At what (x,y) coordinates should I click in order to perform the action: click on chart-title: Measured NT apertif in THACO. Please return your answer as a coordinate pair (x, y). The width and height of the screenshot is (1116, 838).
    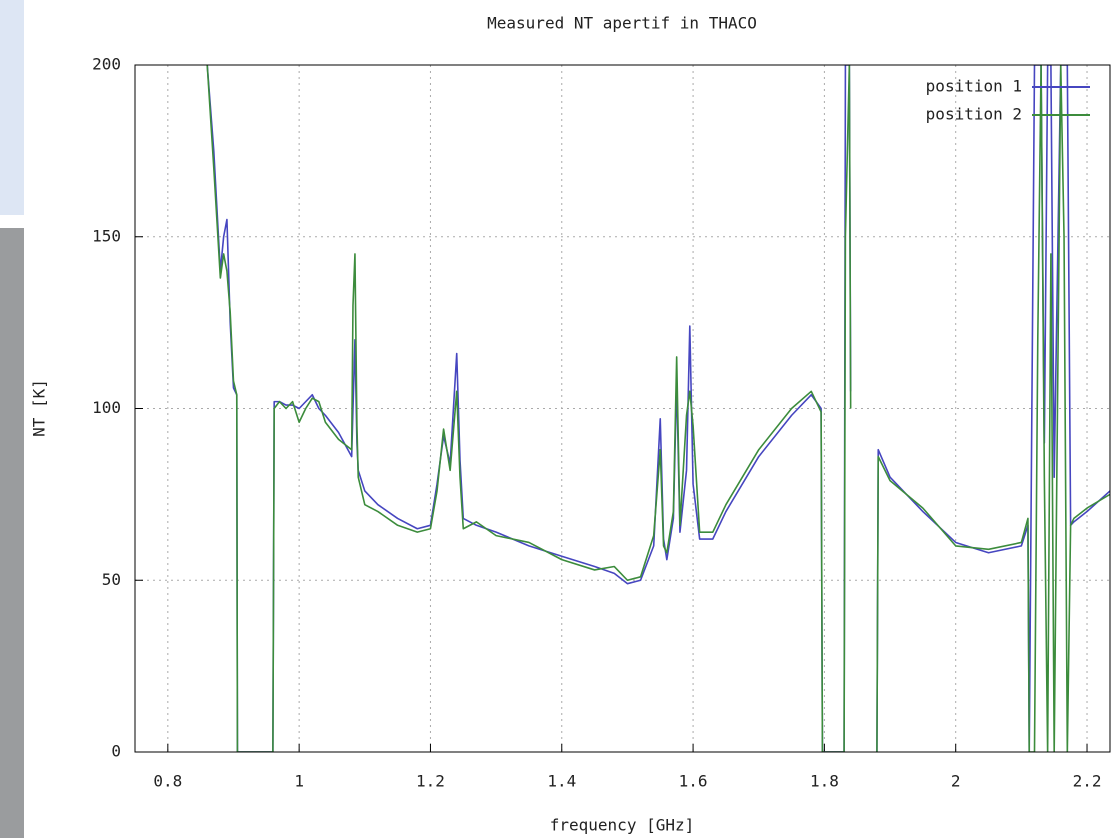
    Looking at the image, I should click on (622, 23).